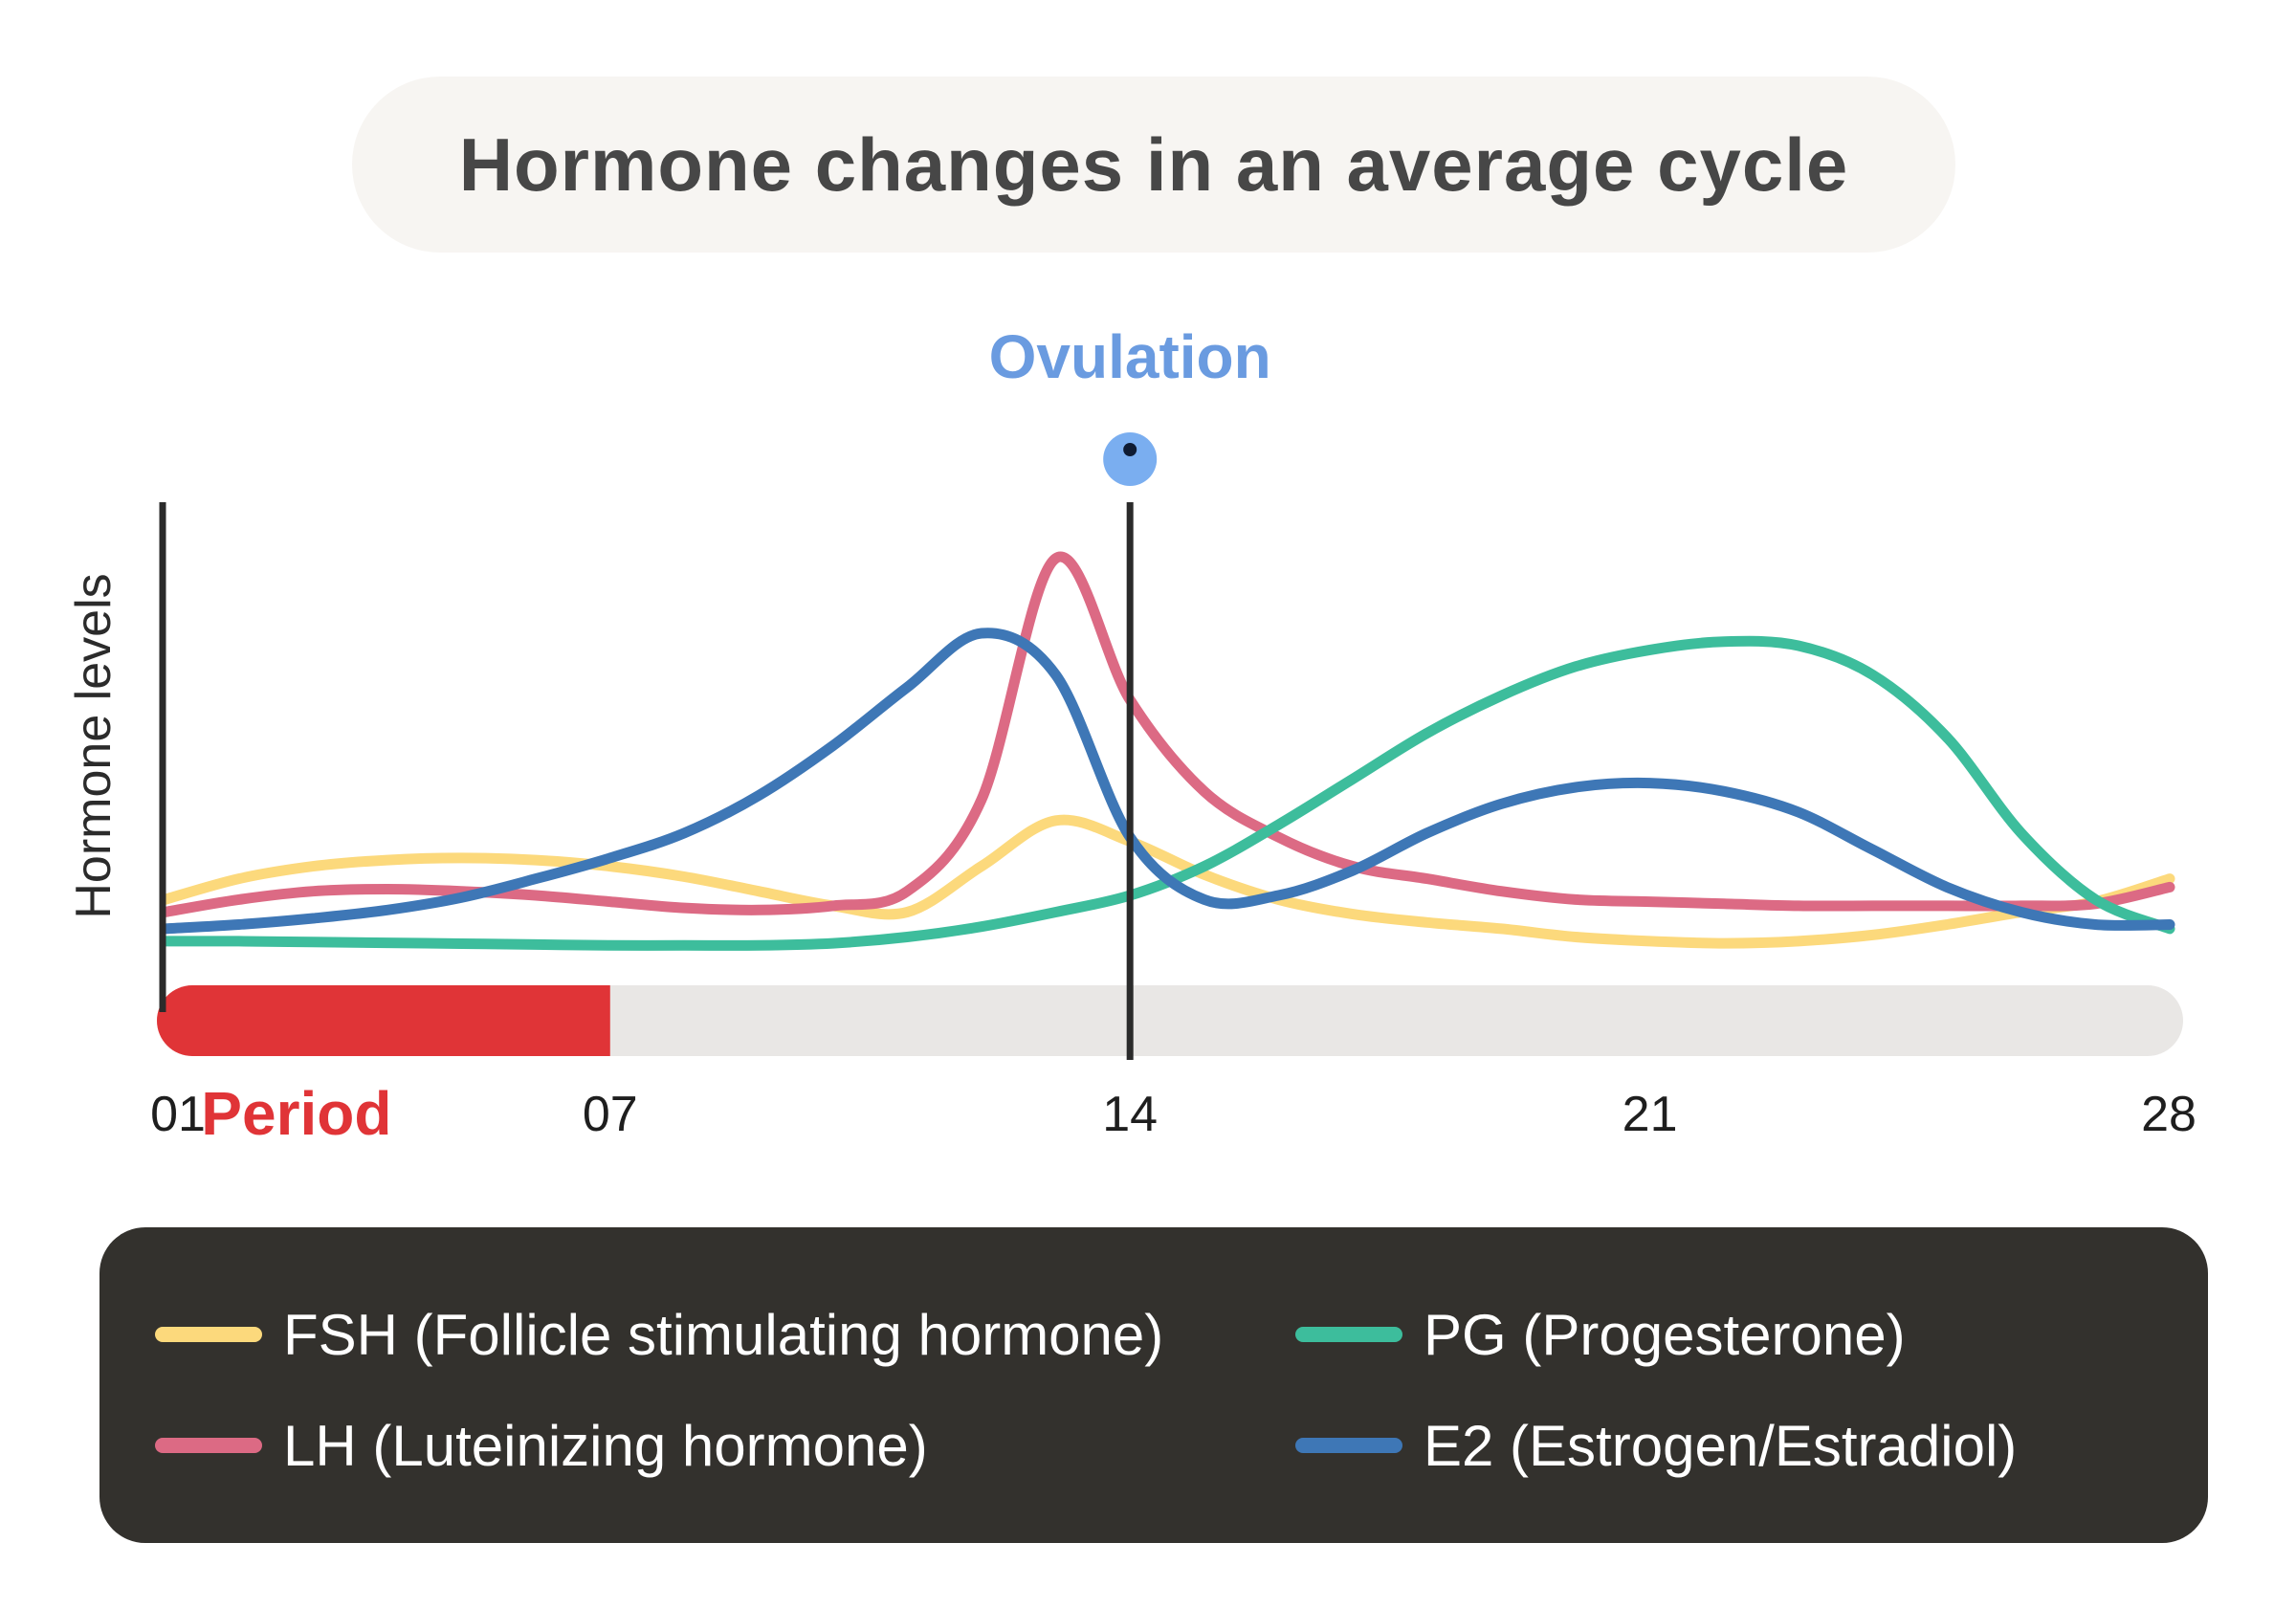  What do you see at coordinates (383, 1020) in the screenshot?
I see `period-fill` at bounding box center [383, 1020].